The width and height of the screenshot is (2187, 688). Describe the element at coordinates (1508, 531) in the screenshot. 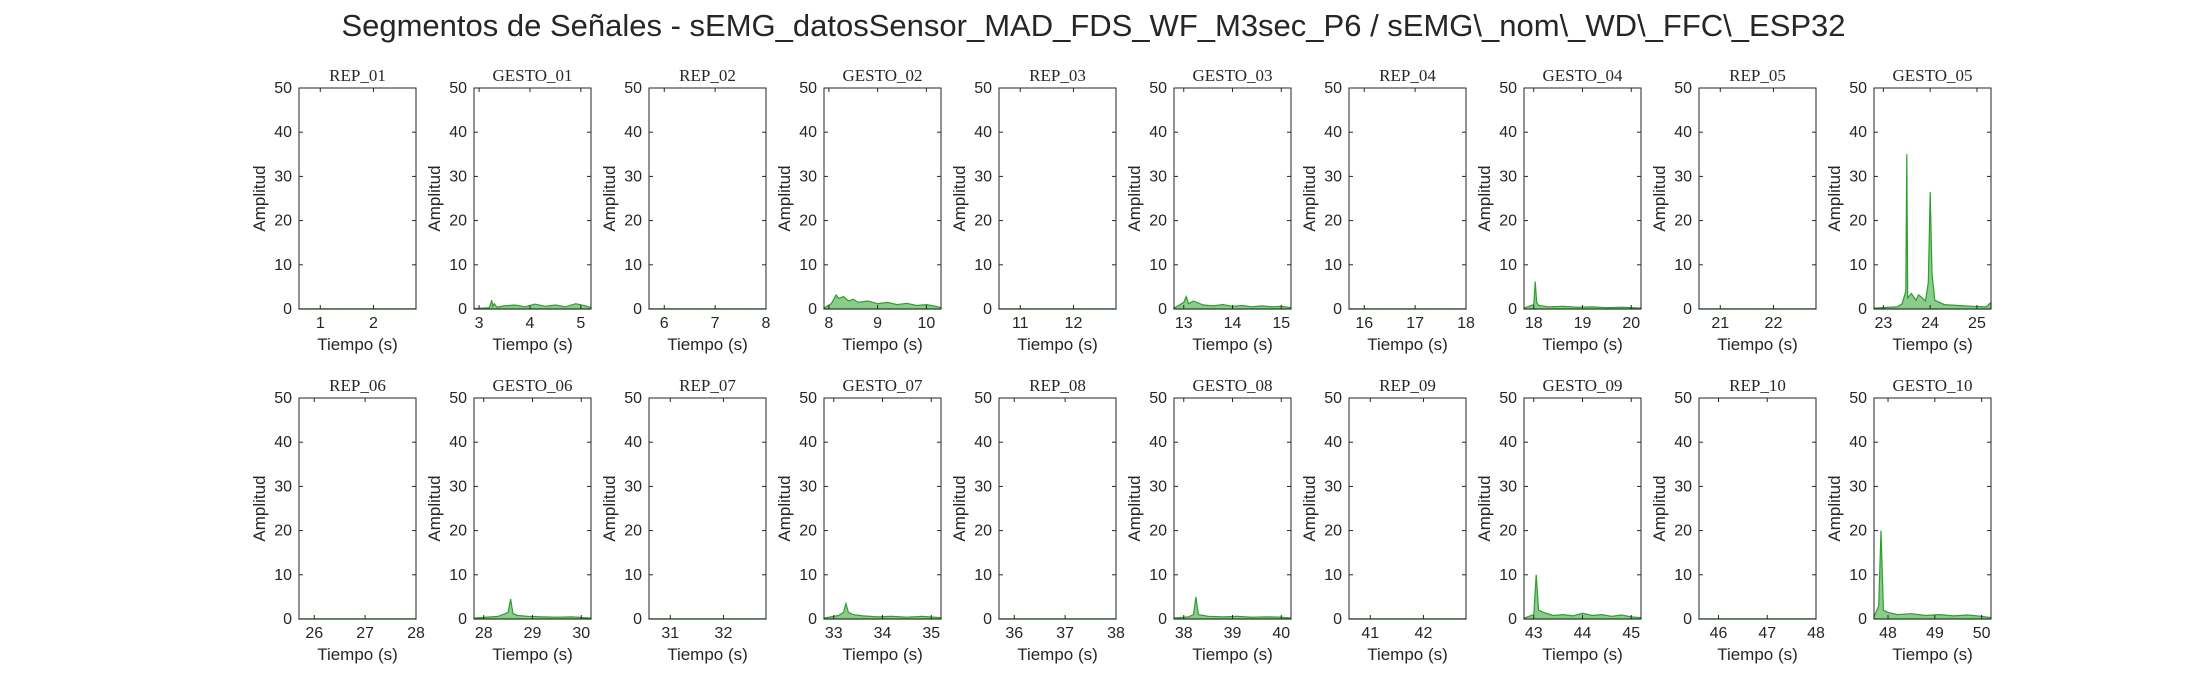

I see `chart-18-ytick-label: 20` at that location.